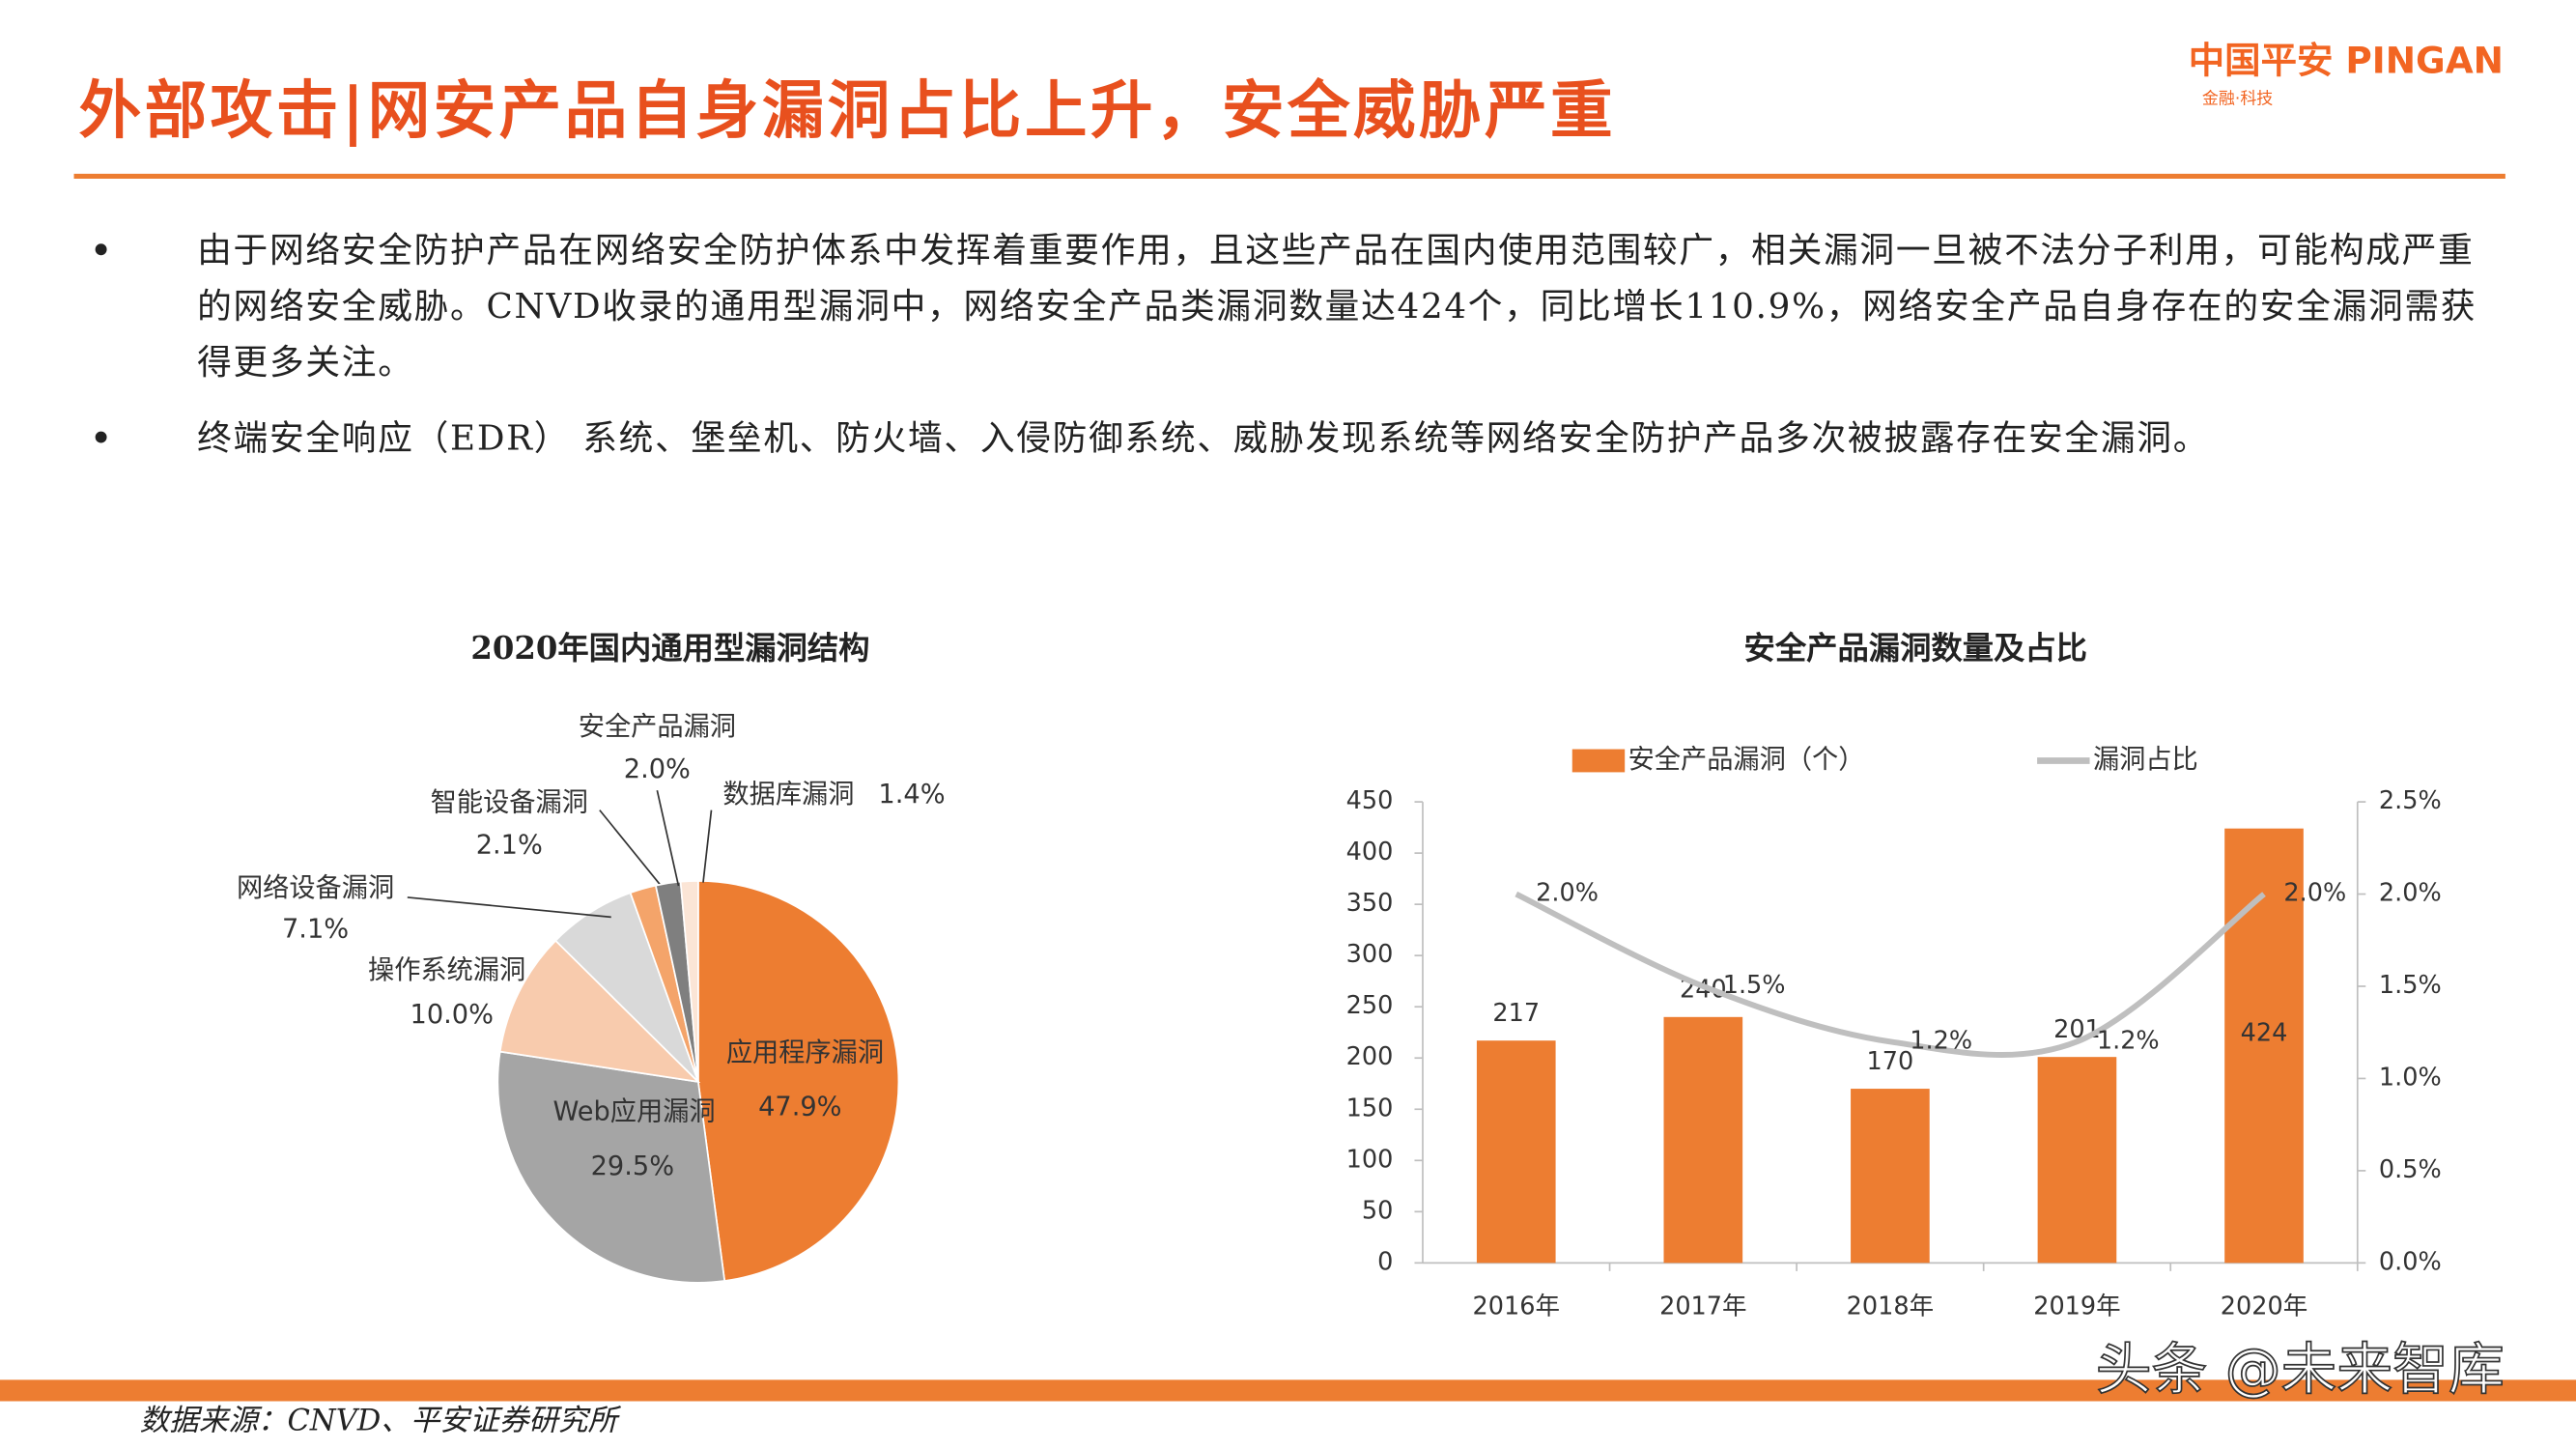 Image resolution: width=2576 pixels, height=1449 pixels. What do you see at coordinates (510, 846) in the screenshot?
I see `slice-value-label: 2.1%` at bounding box center [510, 846].